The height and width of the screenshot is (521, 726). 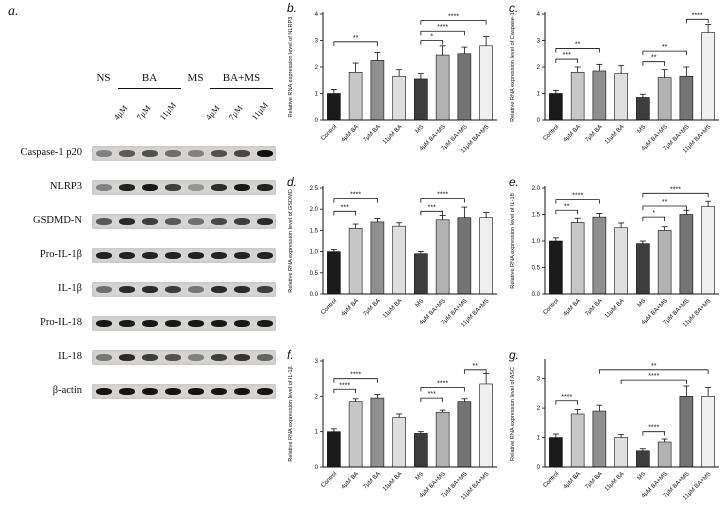 What do you see at coordinates (292, 8) in the screenshot?
I see `panel-letter-b: b.` at bounding box center [292, 8].